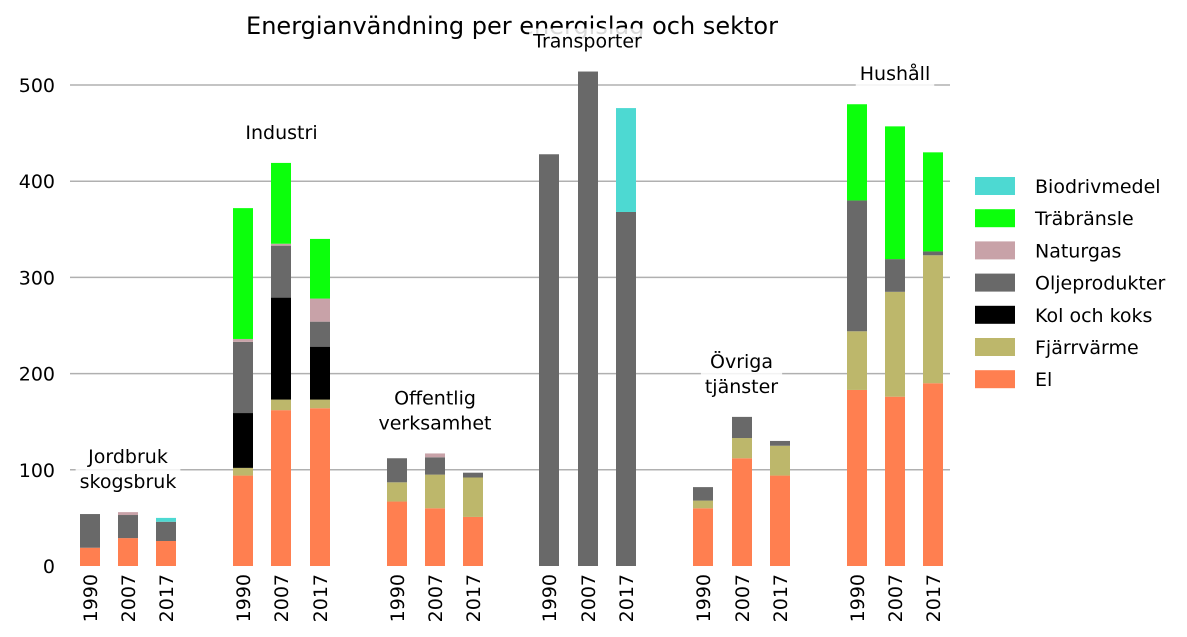 Image resolution: width=1187 pixels, height=637 pixels. I want to click on legend-label: Oljeprodukter, so click(1100, 284).